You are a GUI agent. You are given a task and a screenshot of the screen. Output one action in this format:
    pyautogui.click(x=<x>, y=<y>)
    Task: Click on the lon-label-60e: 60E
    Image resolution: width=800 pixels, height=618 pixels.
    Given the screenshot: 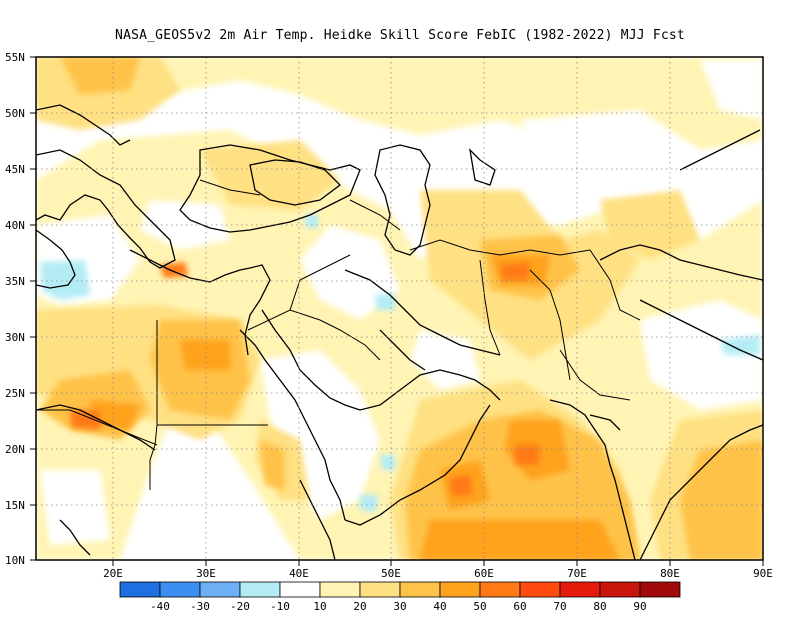 What is the action you would take?
    pyautogui.click(x=484, y=573)
    